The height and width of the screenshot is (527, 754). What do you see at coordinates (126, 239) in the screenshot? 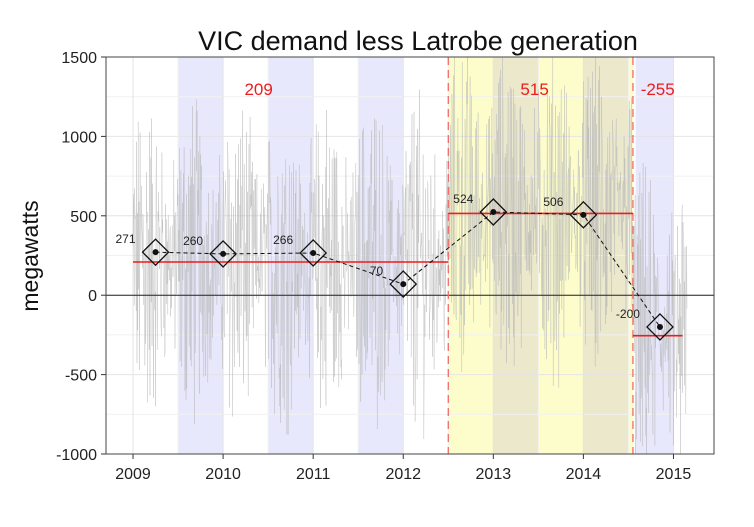
I see `annual-point-label-0: 271` at bounding box center [126, 239].